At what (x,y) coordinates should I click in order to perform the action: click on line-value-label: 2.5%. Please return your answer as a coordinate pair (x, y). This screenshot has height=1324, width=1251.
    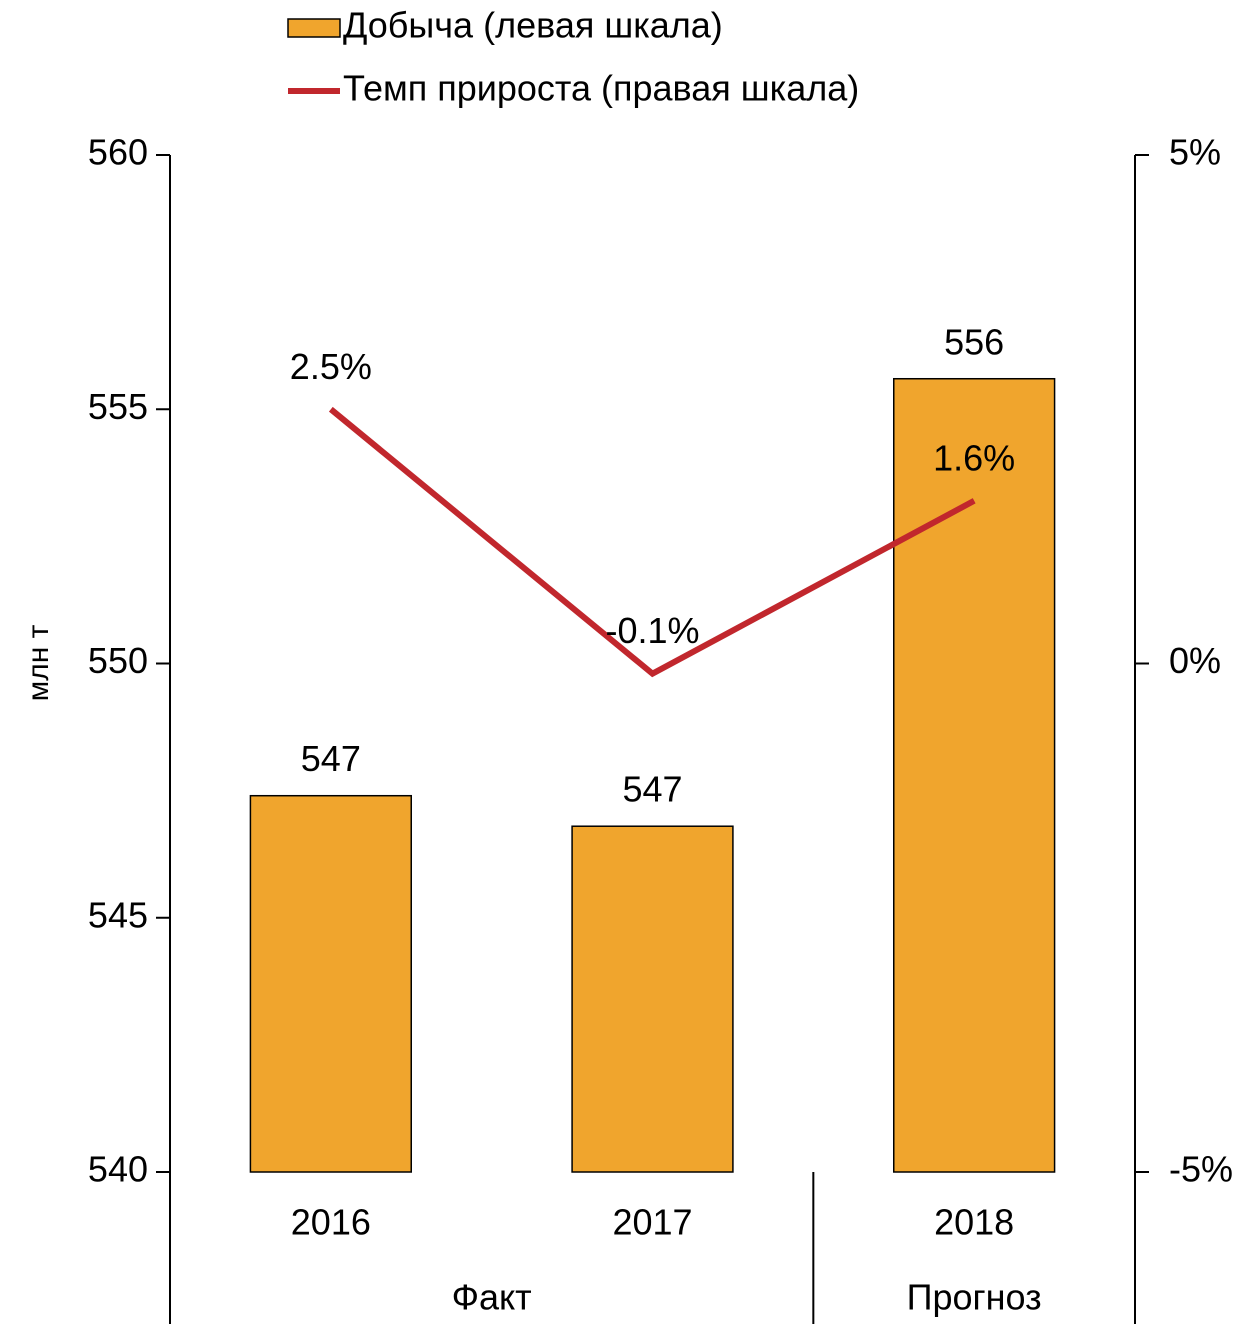
    Looking at the image, I should click on (331, 366).